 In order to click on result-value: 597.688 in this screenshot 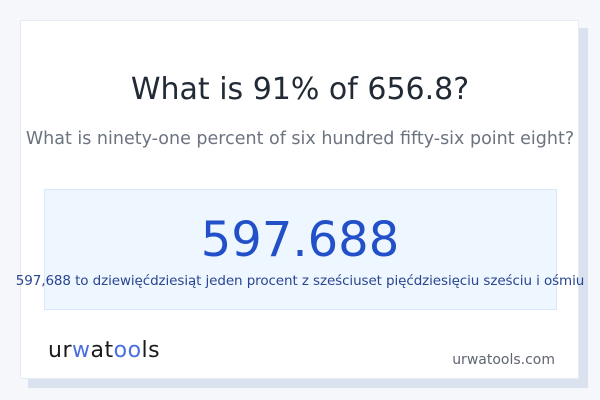, I will do `click(300, 240)`.